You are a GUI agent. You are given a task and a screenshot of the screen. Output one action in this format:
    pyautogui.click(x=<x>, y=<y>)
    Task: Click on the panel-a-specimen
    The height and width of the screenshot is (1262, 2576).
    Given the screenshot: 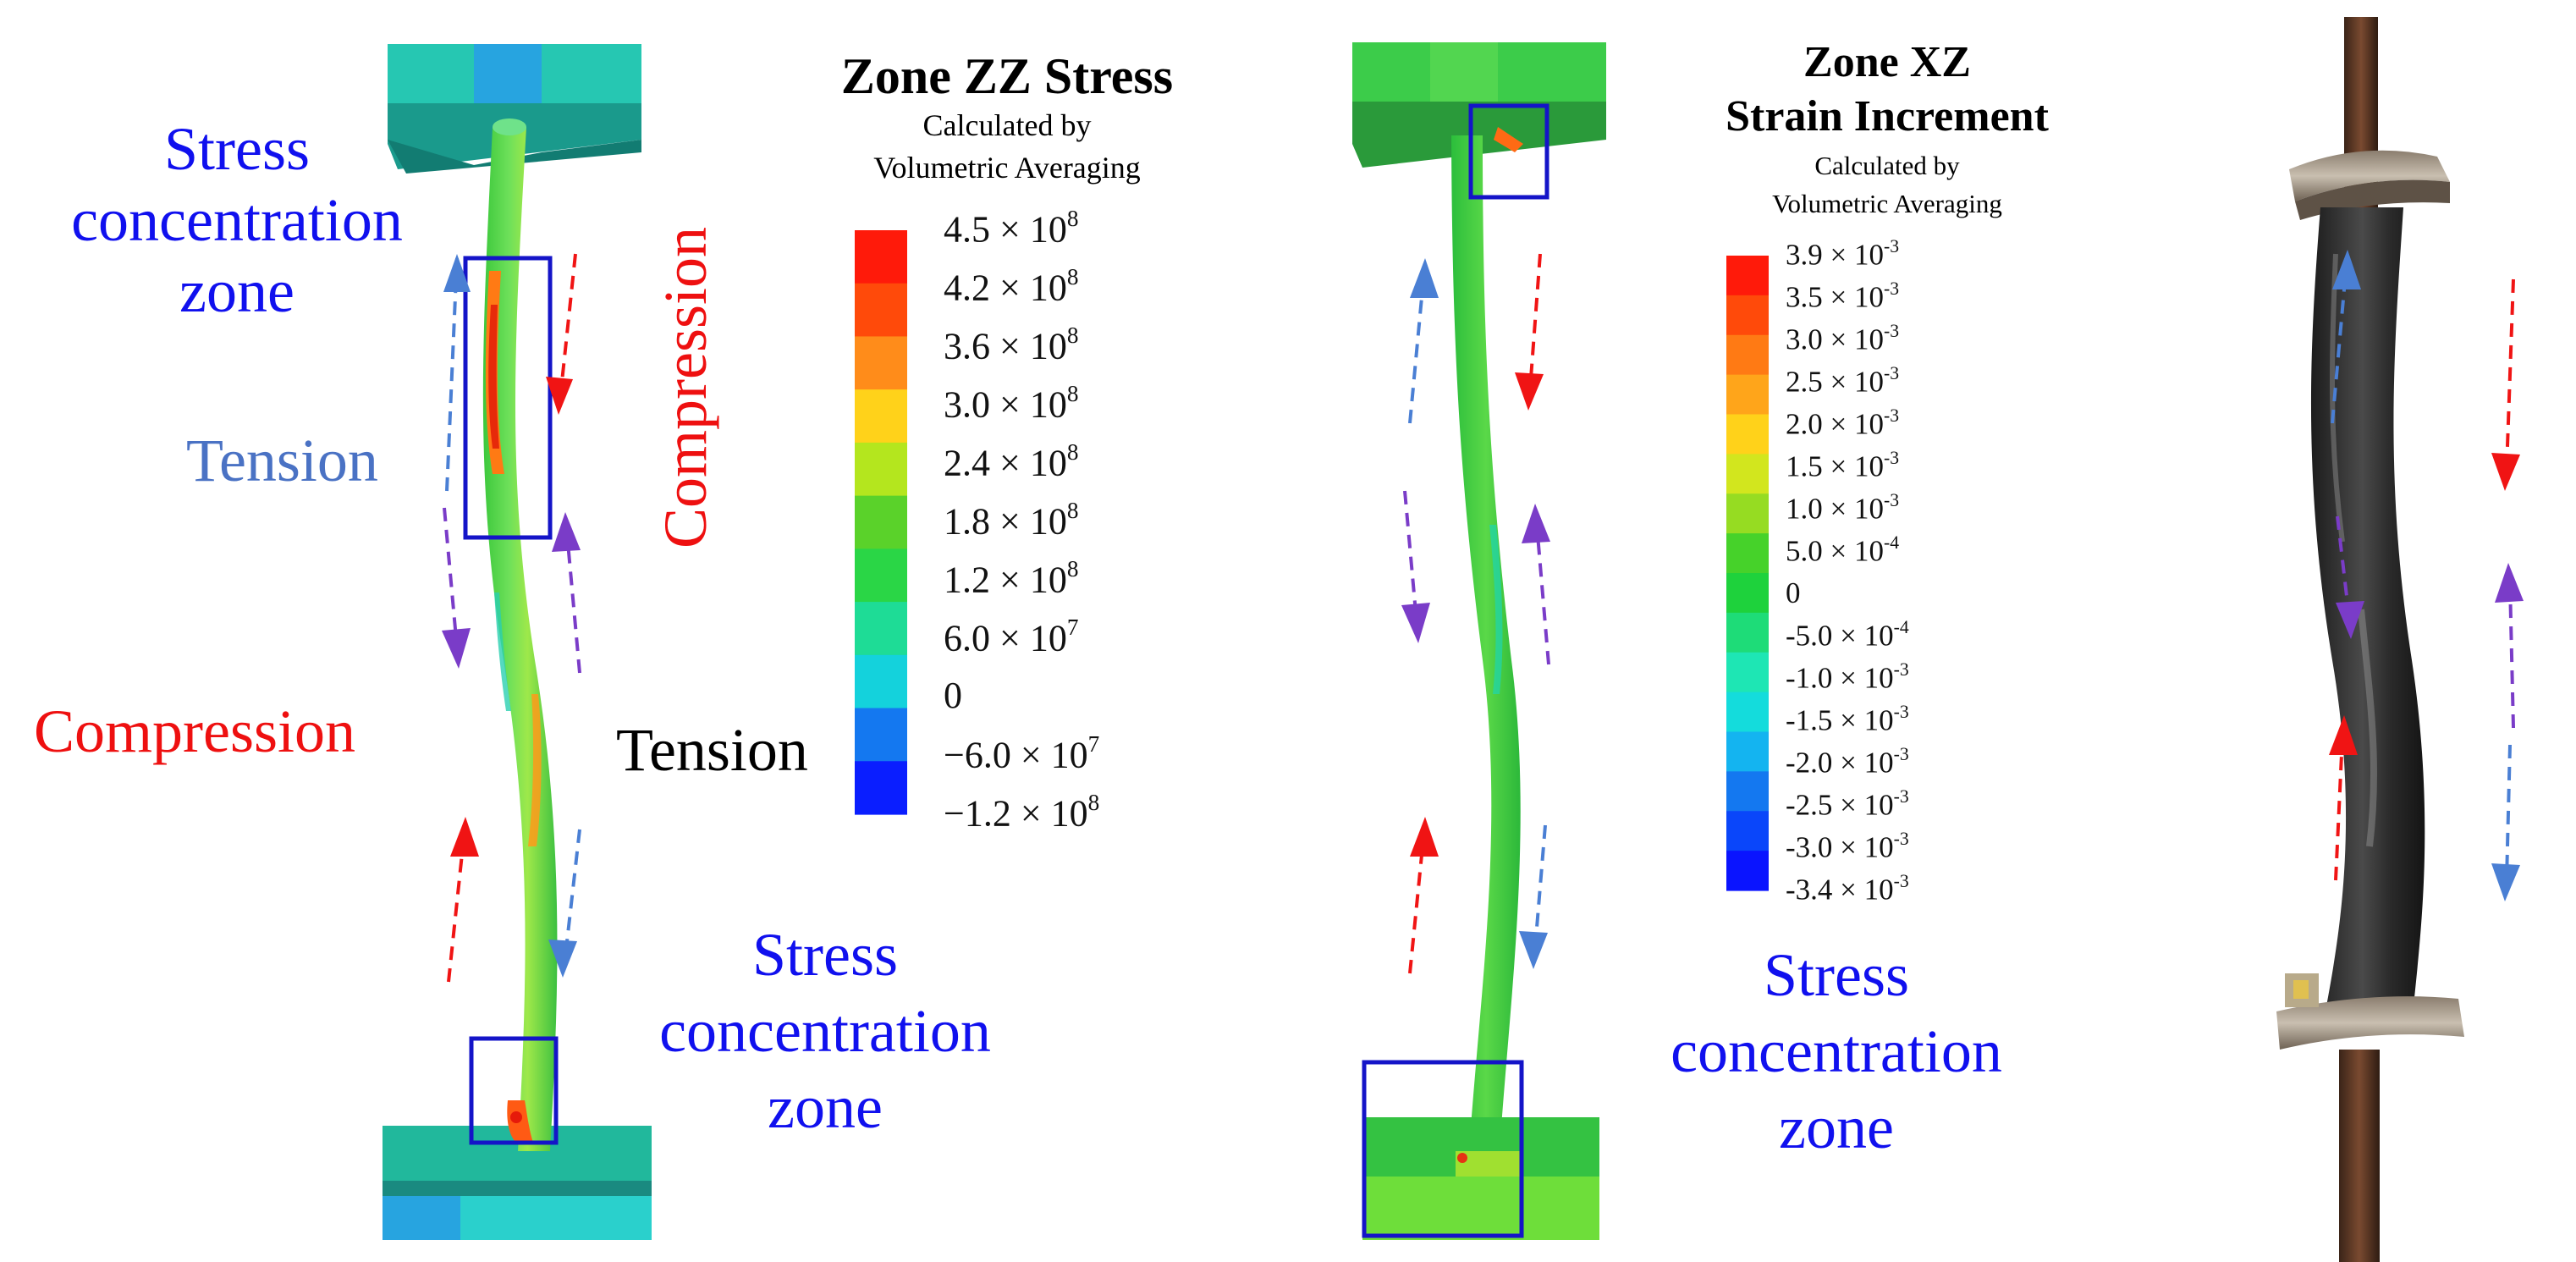 What is the action you would take?
    pyautogui.click(x=517, y=642)
    